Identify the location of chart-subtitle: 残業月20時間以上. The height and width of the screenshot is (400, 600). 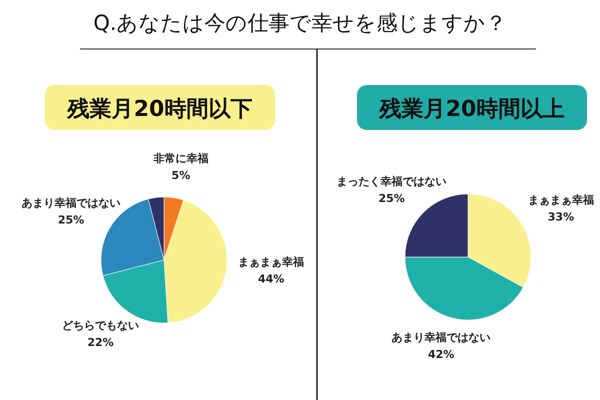
(471, 109).